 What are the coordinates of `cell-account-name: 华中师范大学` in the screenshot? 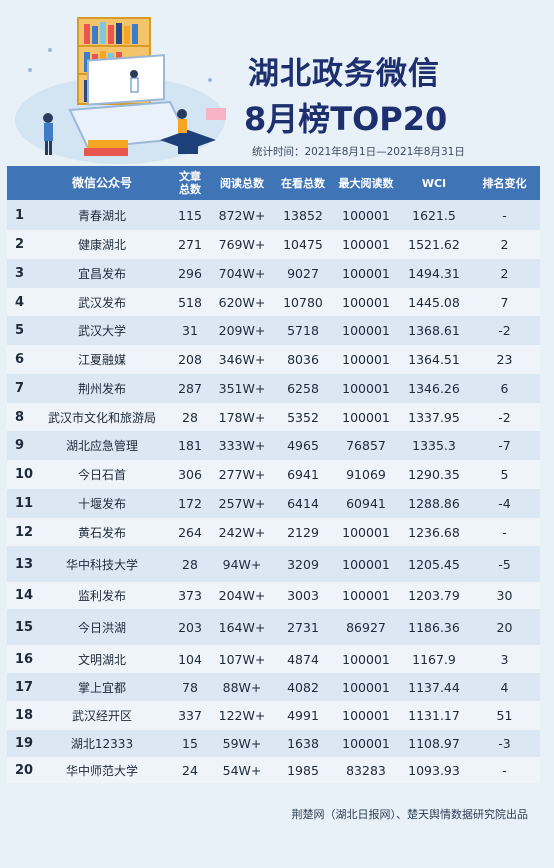 It's located at (101, 770).